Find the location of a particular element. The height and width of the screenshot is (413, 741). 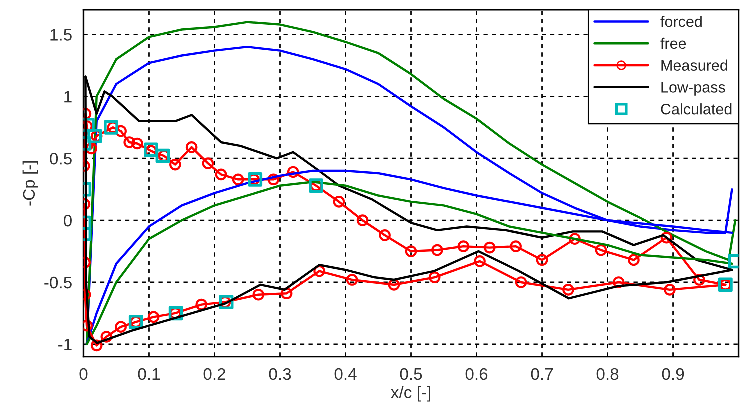

x-tick-label: 0.4 is located at coordinates (345, 374).